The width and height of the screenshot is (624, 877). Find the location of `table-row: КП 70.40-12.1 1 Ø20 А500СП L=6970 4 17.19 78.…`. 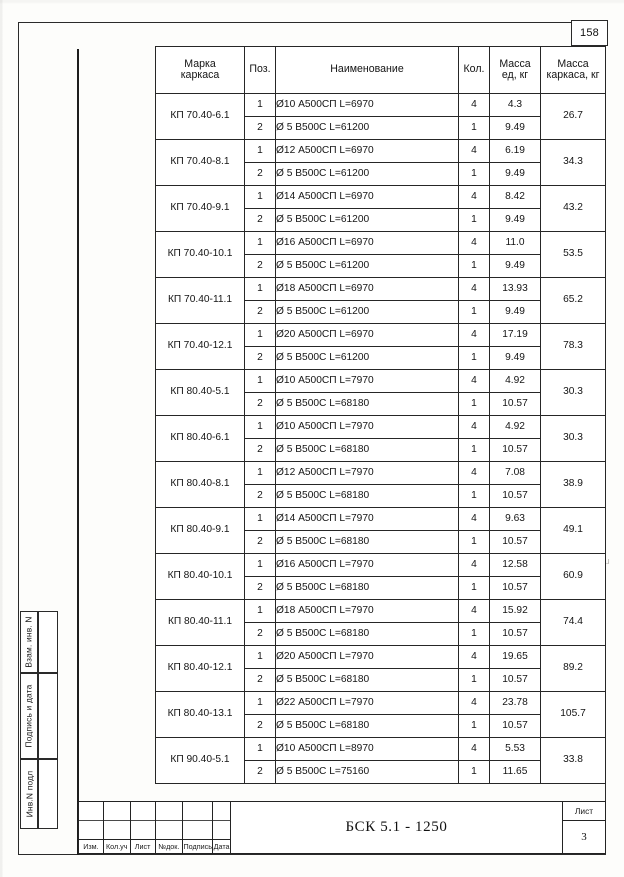

table-row: КП 70.40-12.1 1 Ø20 А500СП L=6970 4 17.19 78.… is located at coordinates (380, 346).